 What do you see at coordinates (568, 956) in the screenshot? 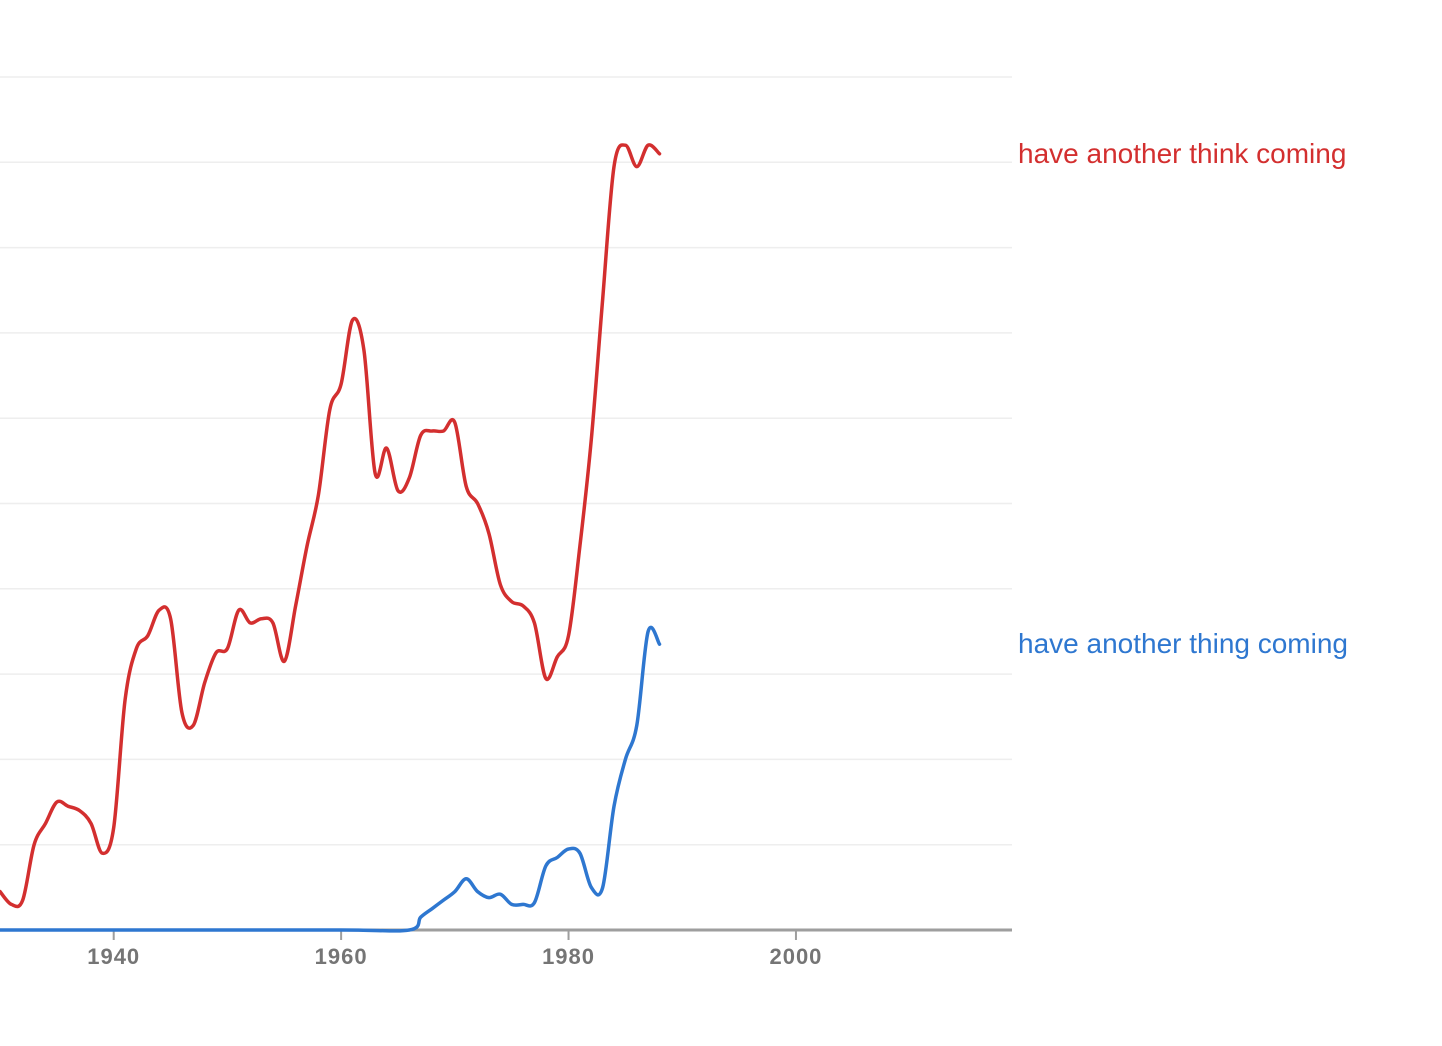
I see `x-tick-label-1980: 1980` at bounding box center [568, 956].